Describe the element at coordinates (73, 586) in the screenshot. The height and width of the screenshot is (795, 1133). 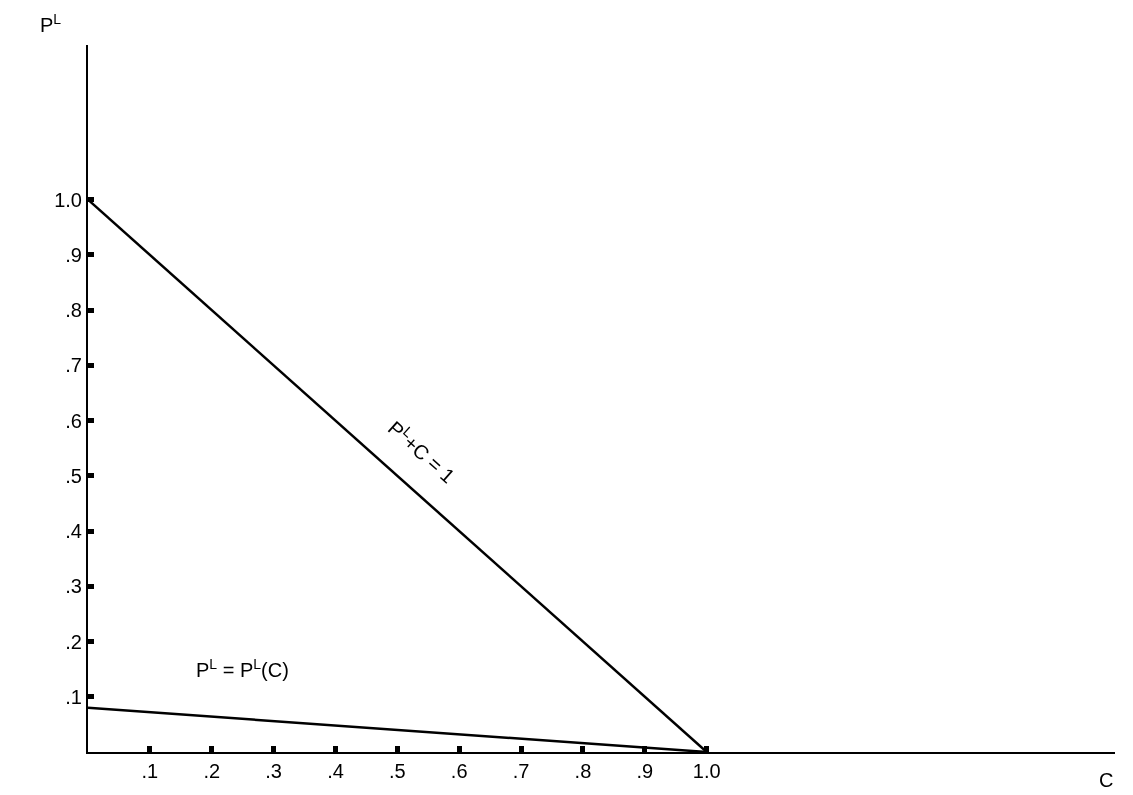
I see `y-tick-label: .3` at that location.